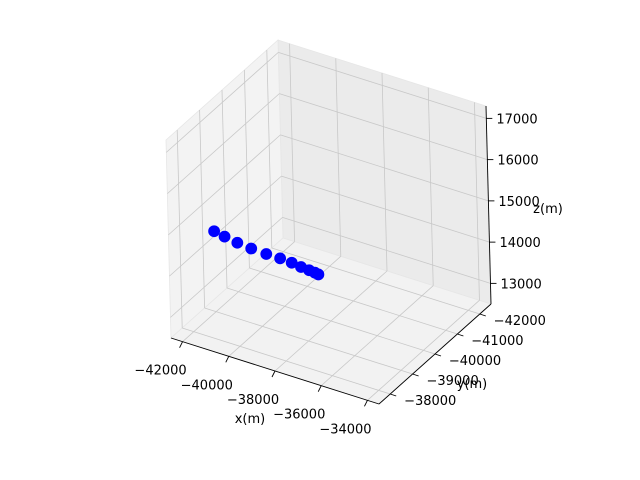  I want to click on tick-label-z: 15000, so click(518, 202).